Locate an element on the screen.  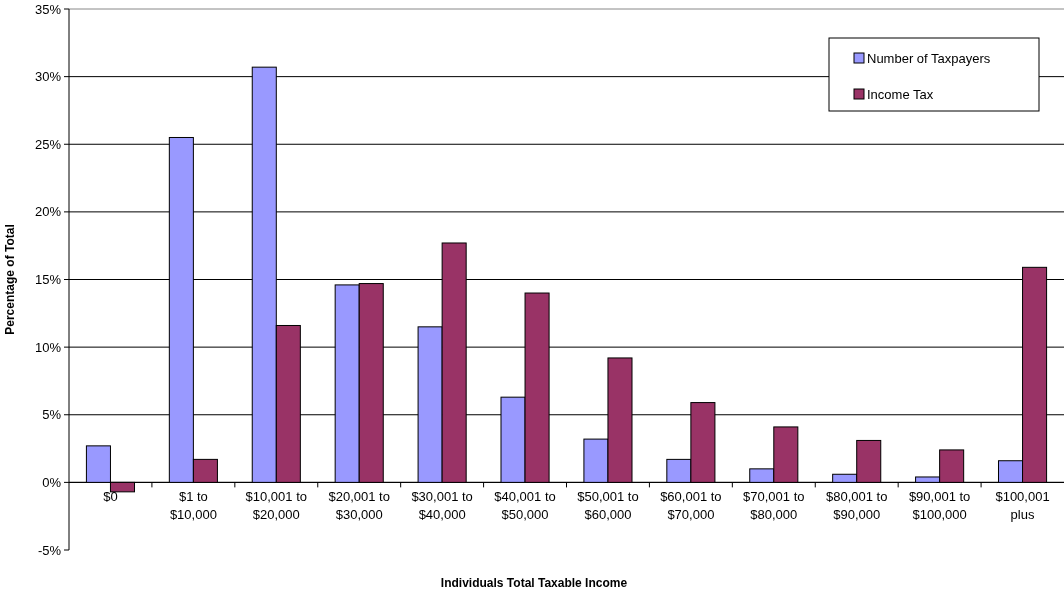
y-tick-label: -5% is located at coordinates (49, 550).